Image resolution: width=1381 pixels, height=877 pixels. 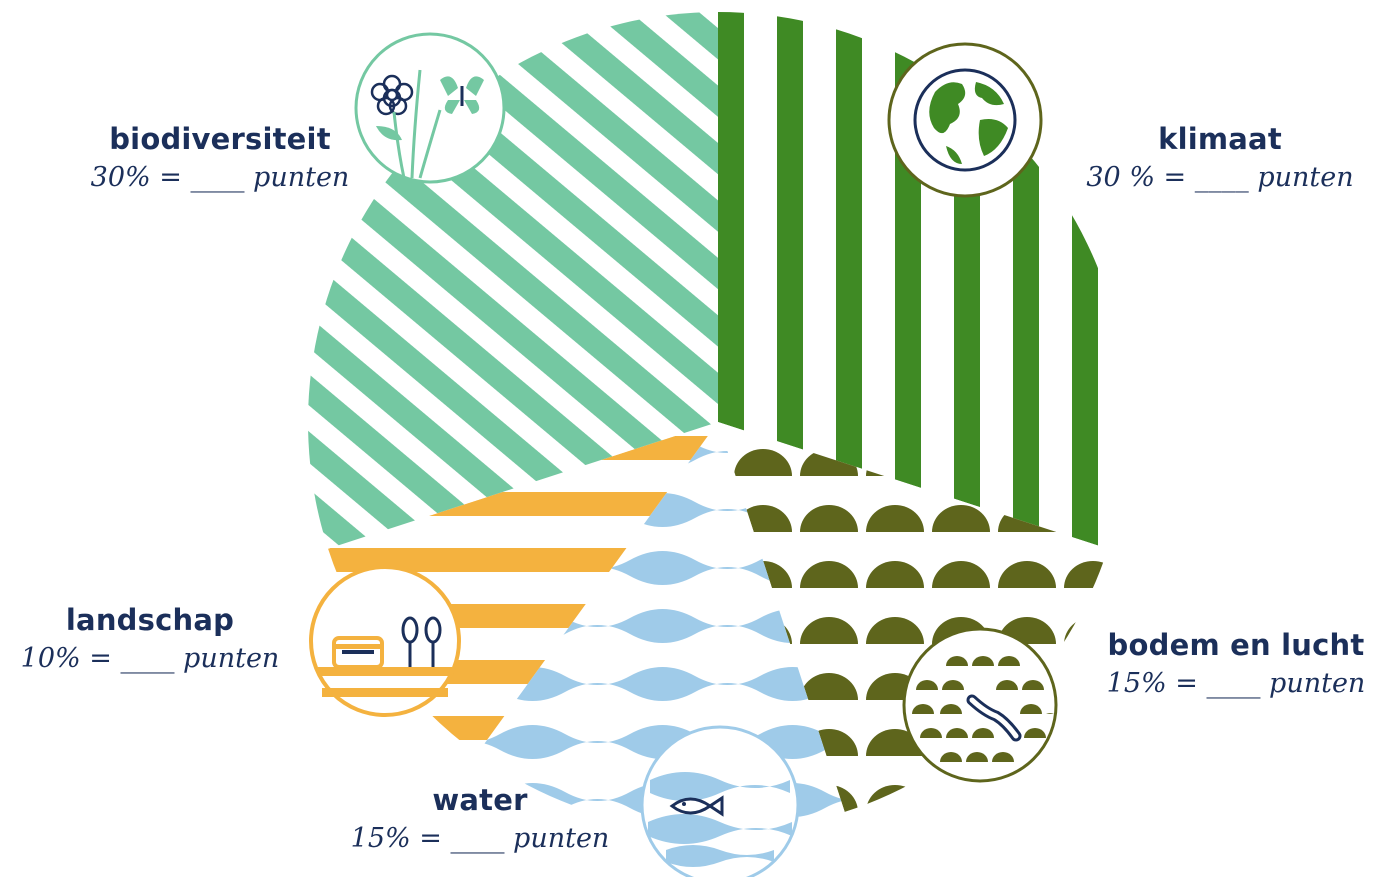 What do you see at coordinates (220, 177) in the screenshot?
I see `slice-score-biodiversiteit: 30% = ____ punten` at bounding box center [220, 177].